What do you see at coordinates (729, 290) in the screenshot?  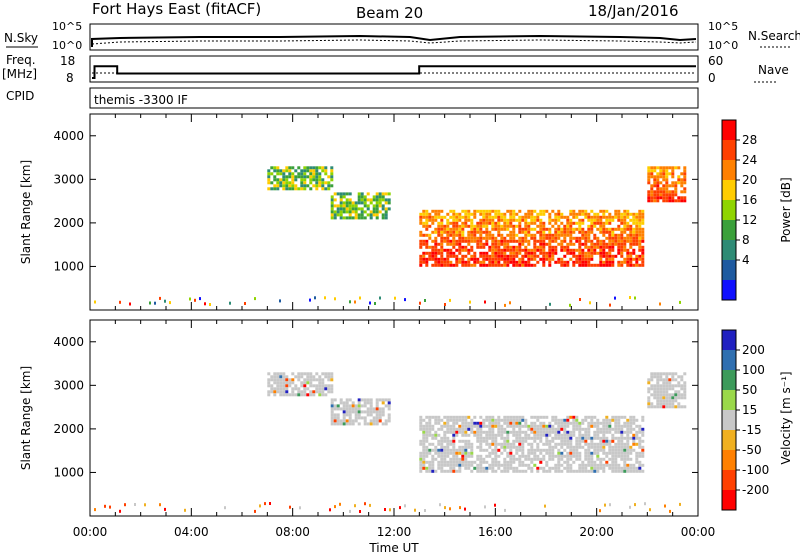 I see `colorbar-swatch` at bounding box center [729, 290].